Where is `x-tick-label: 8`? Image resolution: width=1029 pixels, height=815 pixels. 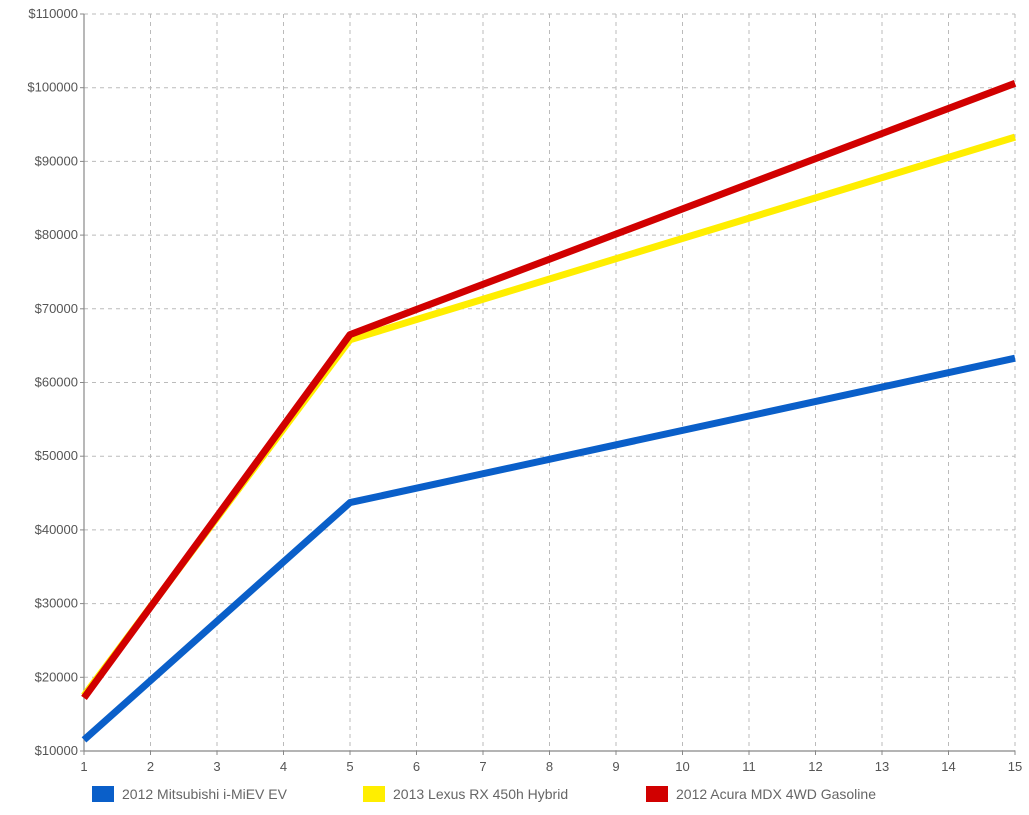
x-tick-label: 8 is located at coordinates (549, 766).